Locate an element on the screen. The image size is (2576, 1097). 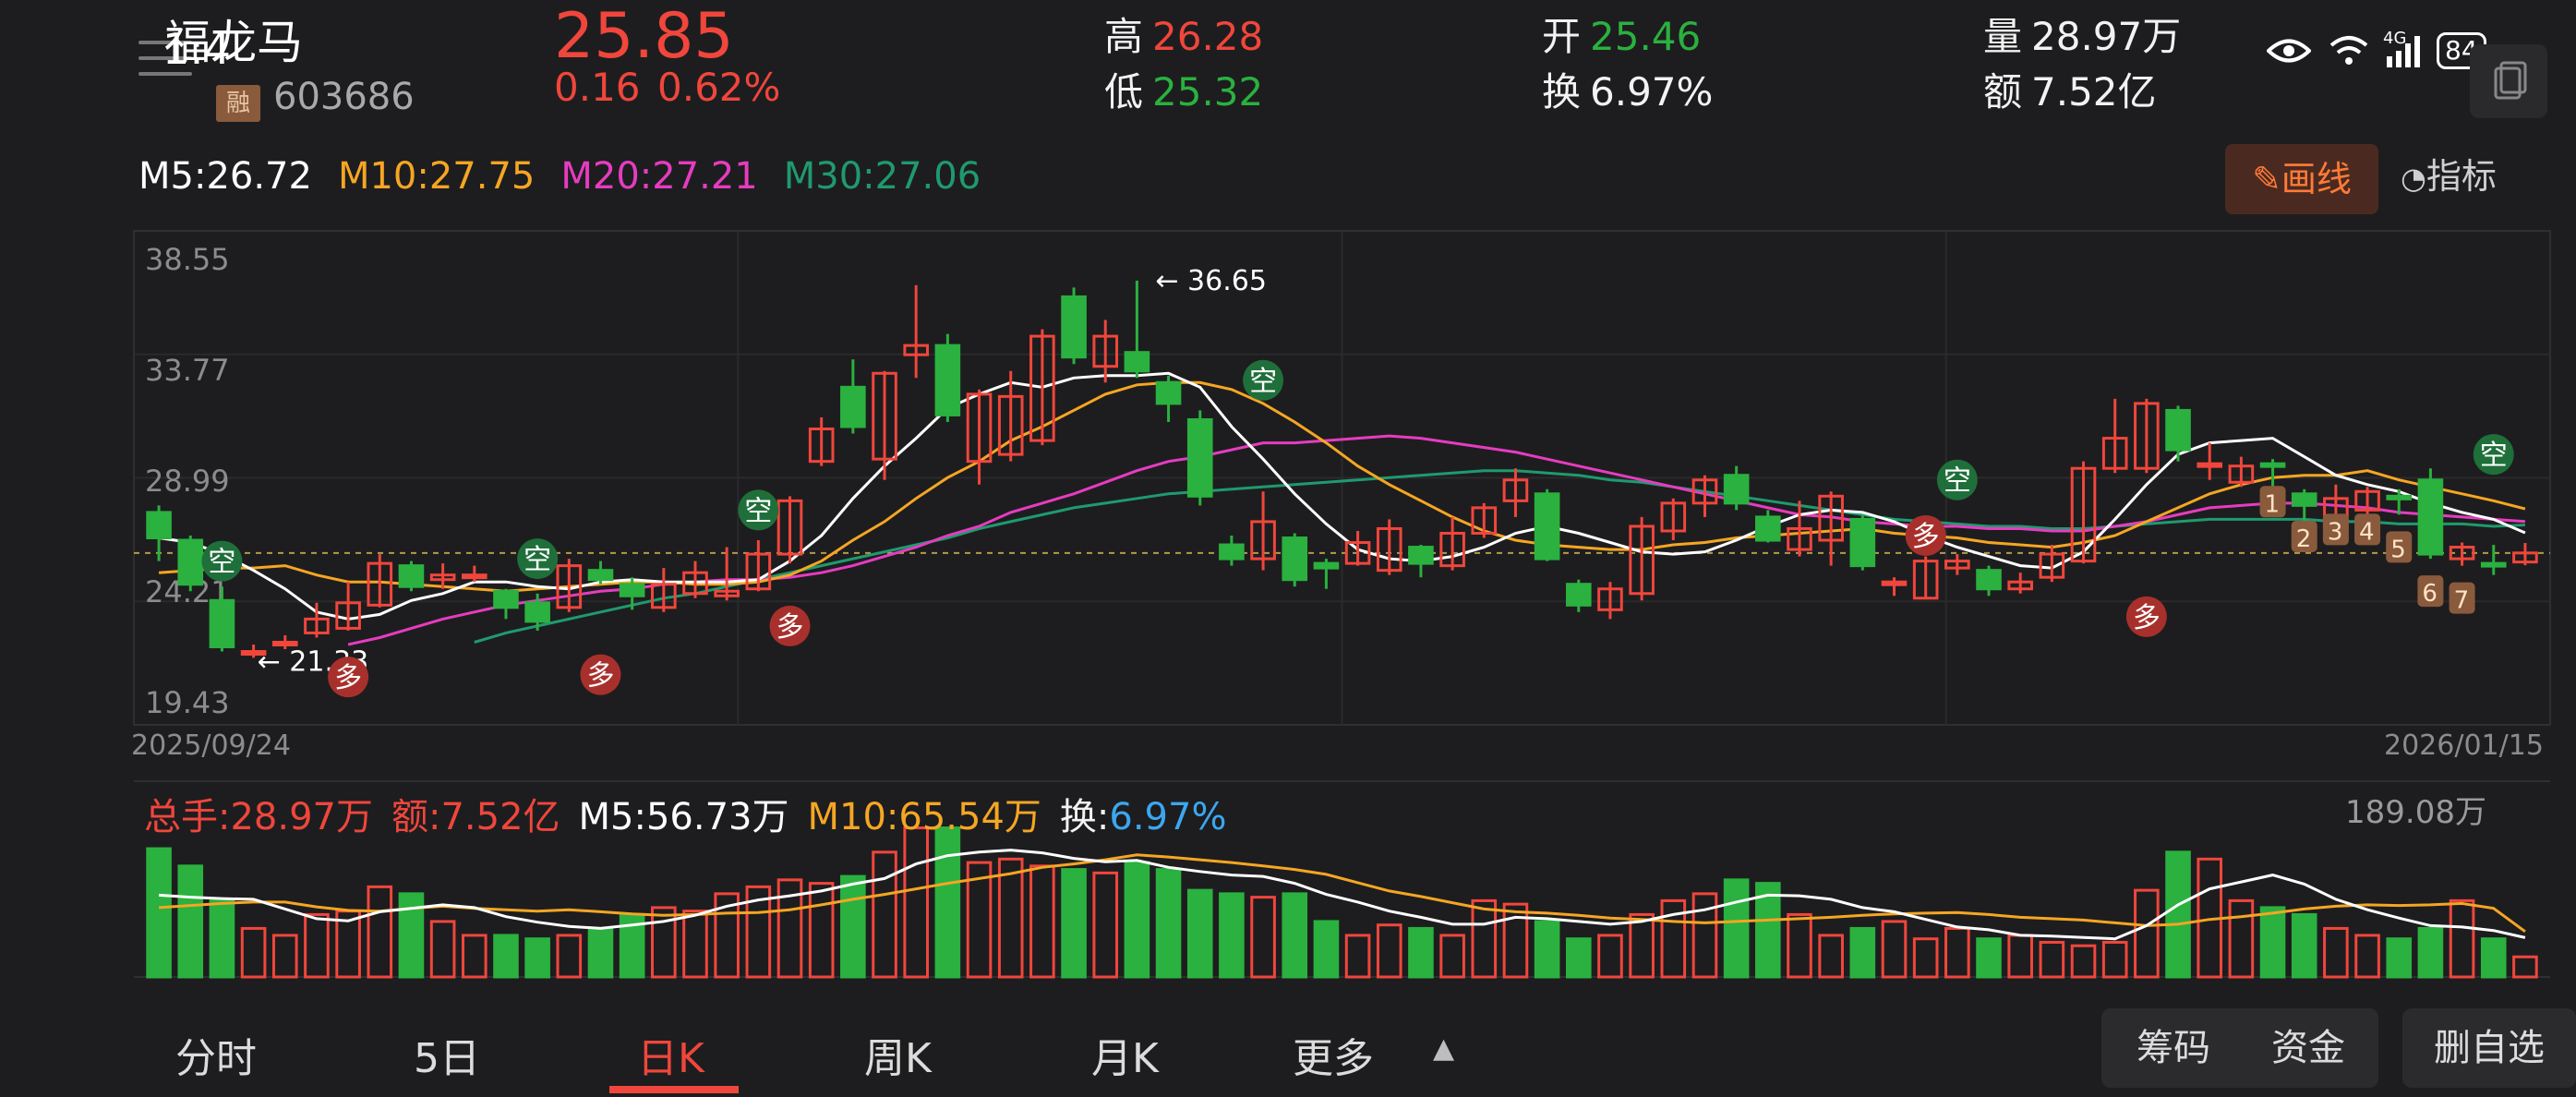
volume-stat: 量 28.97万 is located at coordinates (2082, 36).